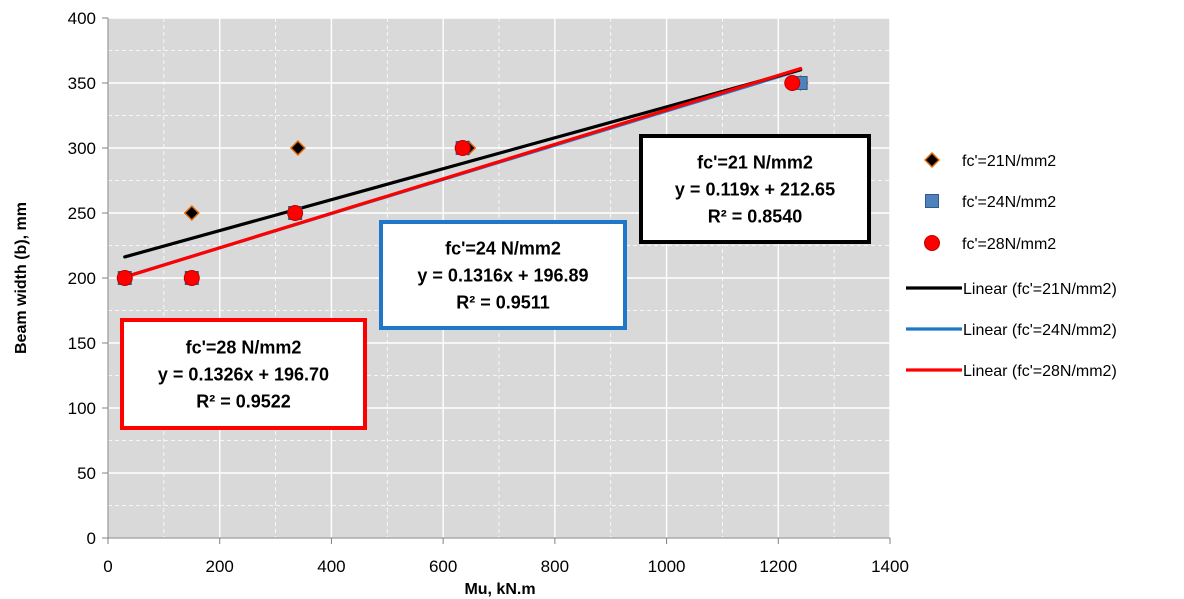  I want to click on x-axis-title: Mu, kN.m, so click(499, 589).